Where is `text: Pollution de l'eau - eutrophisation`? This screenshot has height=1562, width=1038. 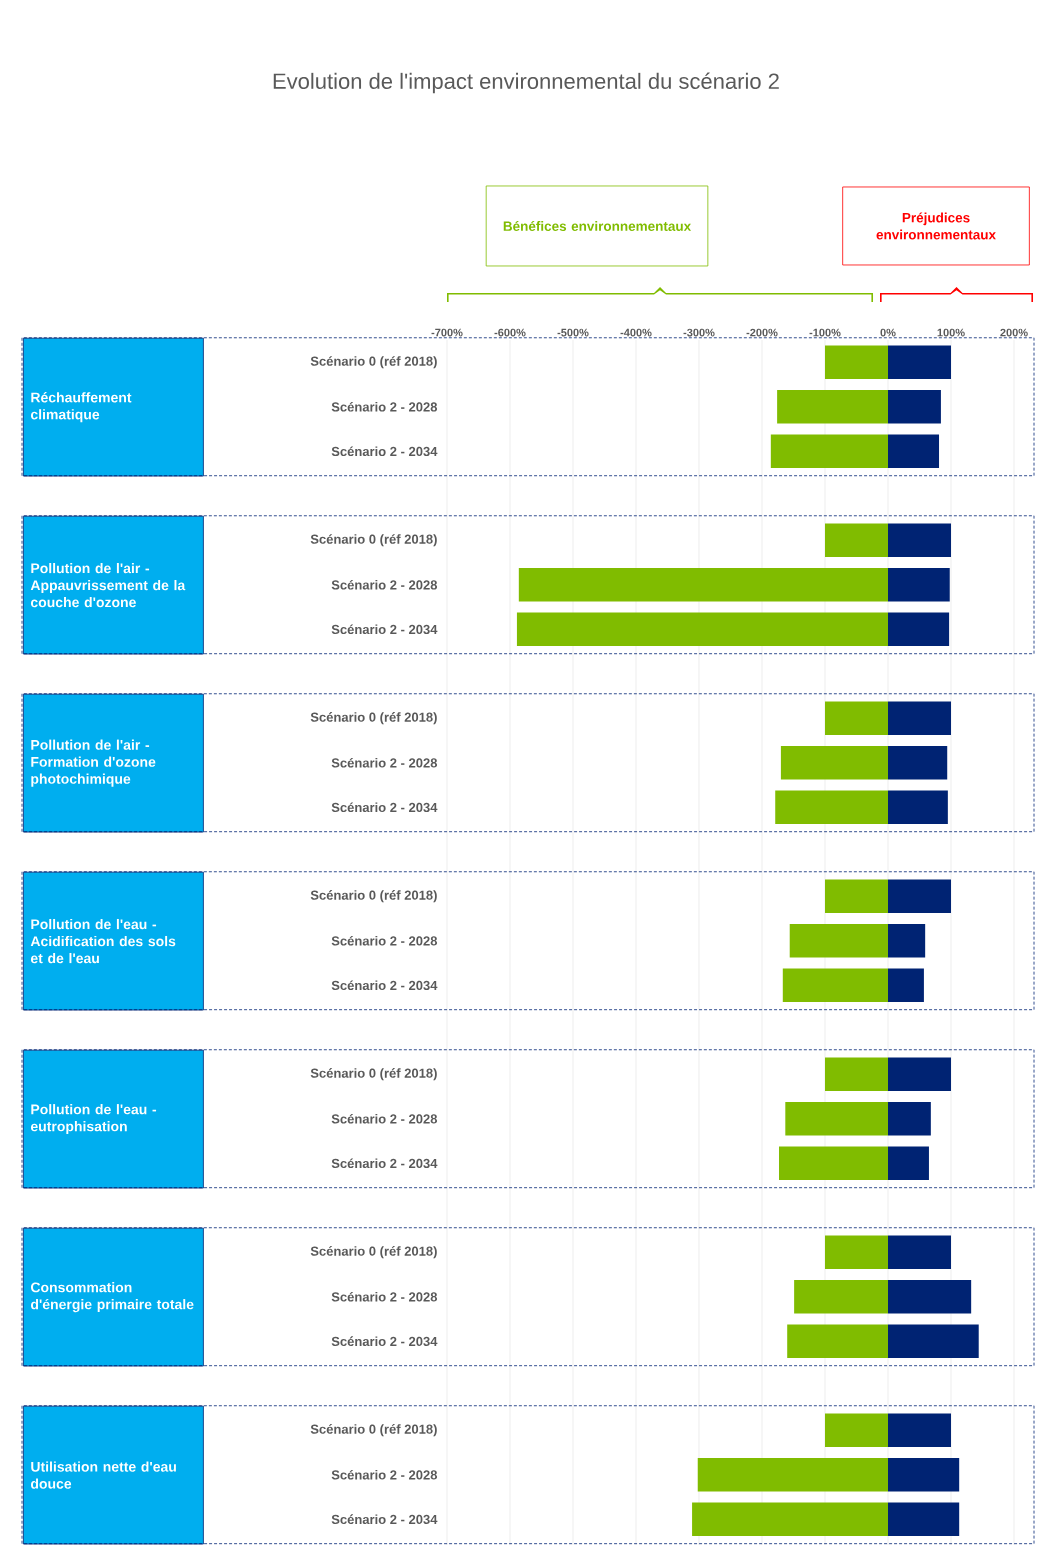 text: Pollution de l'eau - eutrophisation is located at coordinates (93, 1119).